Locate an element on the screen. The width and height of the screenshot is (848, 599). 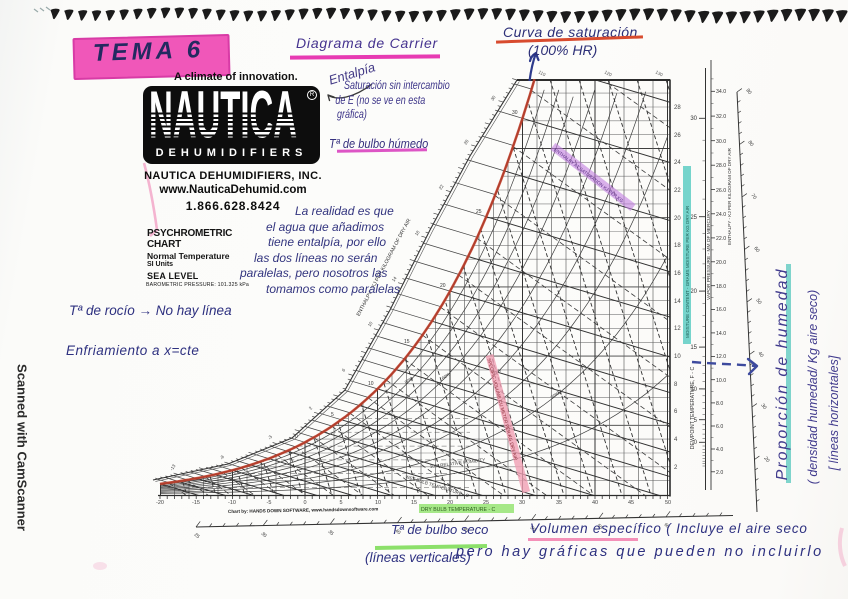
svg-text: 110 is located at coordinates (542, 73).